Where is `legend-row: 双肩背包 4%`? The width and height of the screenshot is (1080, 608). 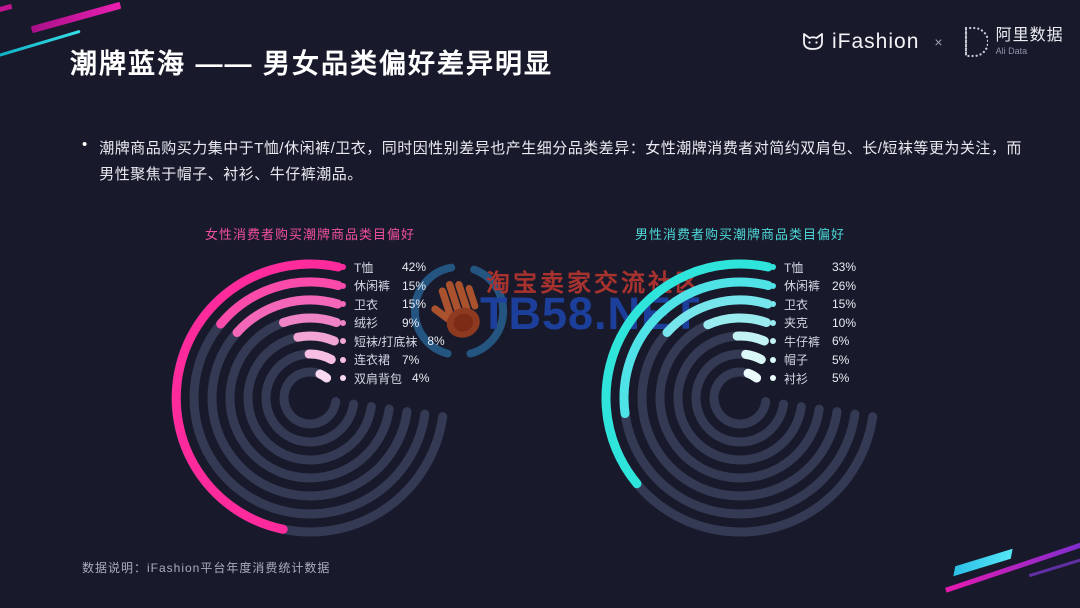 legend-row: 双肩背包 4% is located at coordinates (405, 378).